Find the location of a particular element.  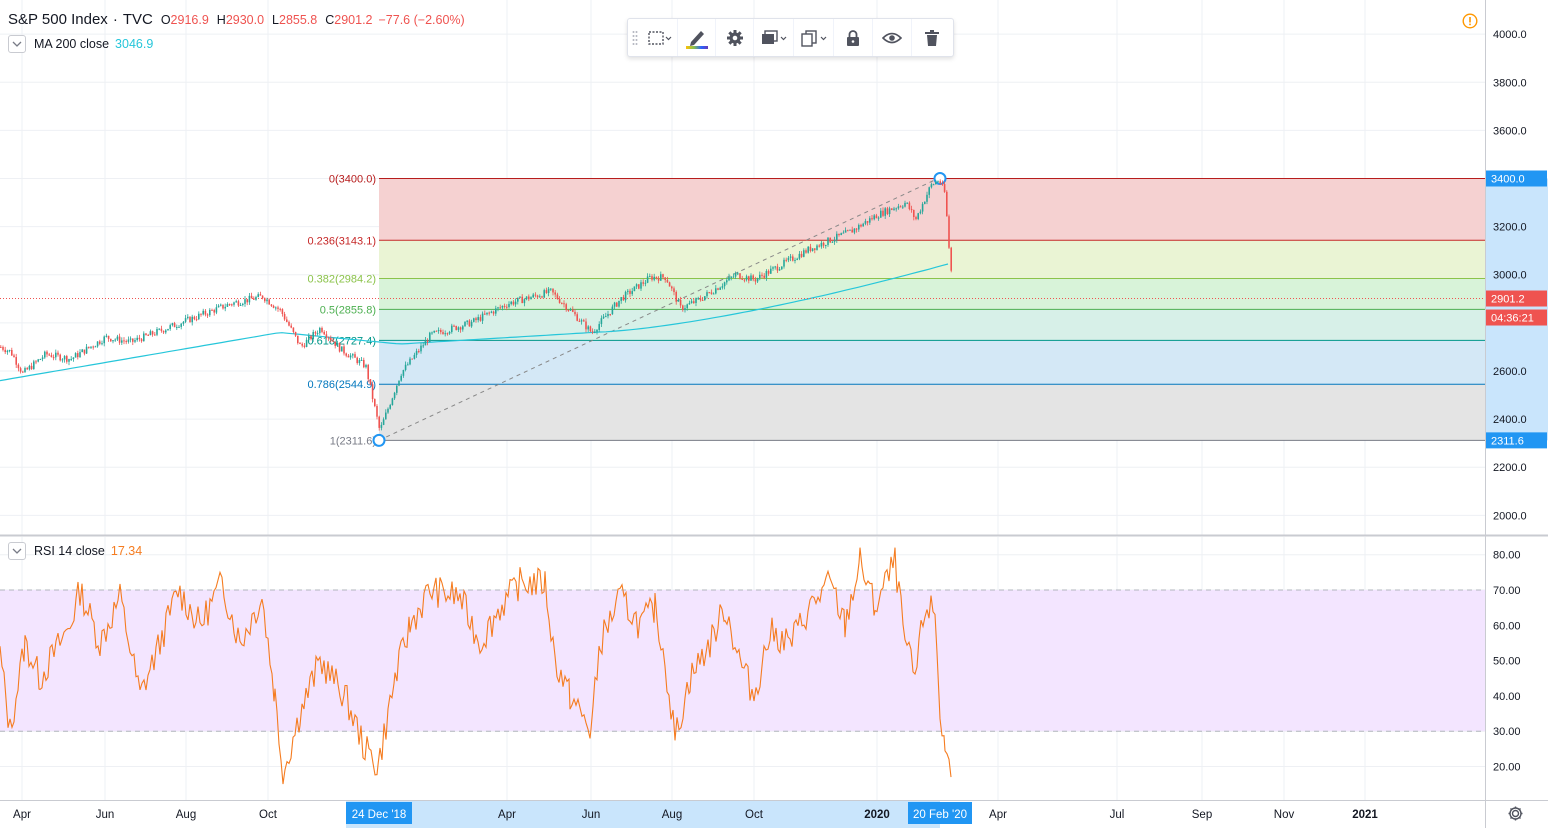

fib-level-label: 0.618(2727.4) is located at coordinates (342, 341).